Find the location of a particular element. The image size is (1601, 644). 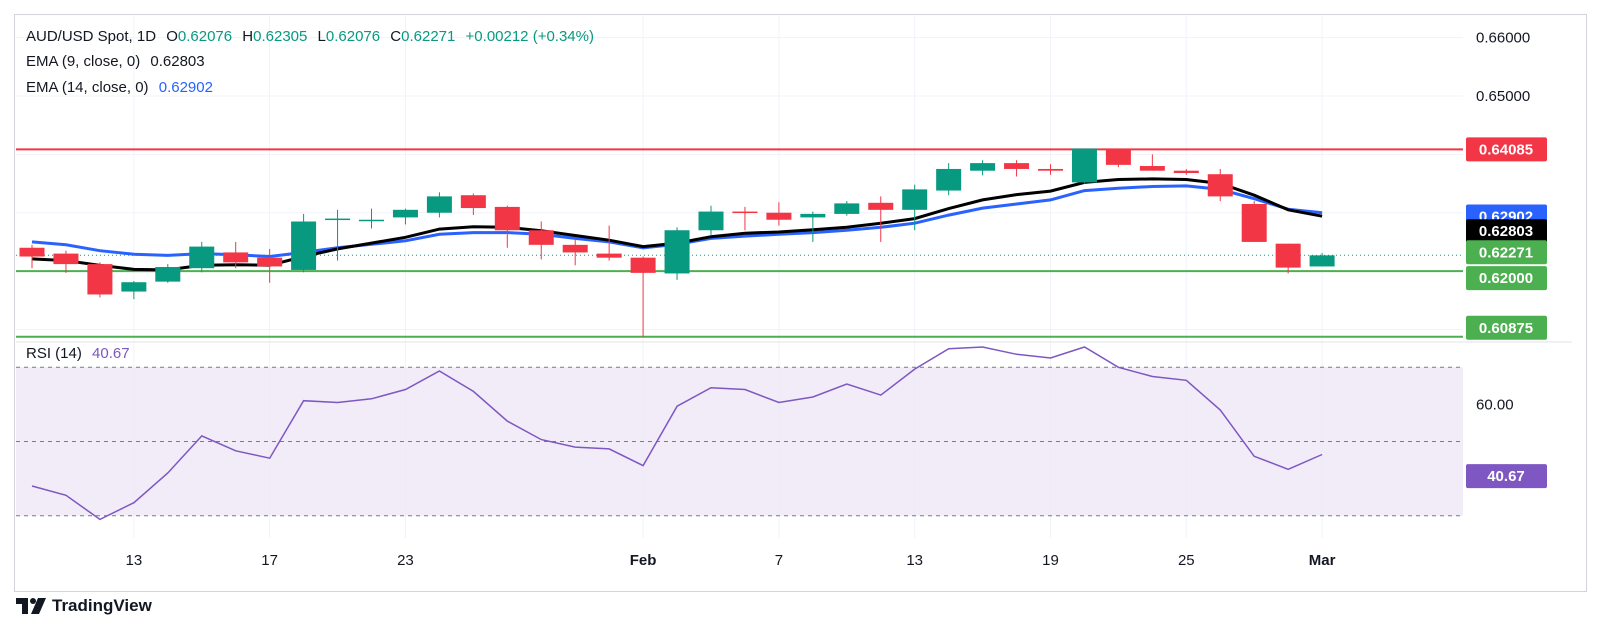

price-axis-label: 0.65000 is located at coordinates (1503, 96).